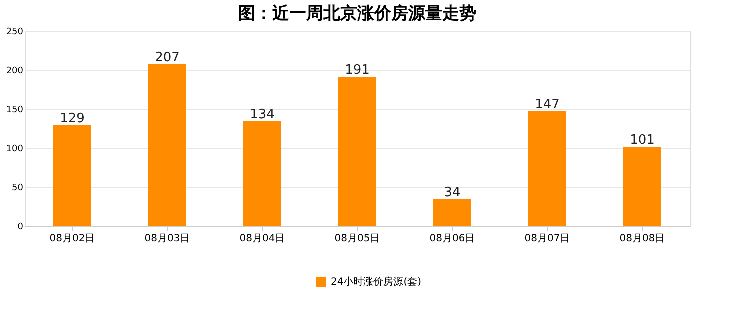  What do you see at coordinates (72, 118) in the screenshot?
I see `data-label: 129` at bounding box center [72, 118].